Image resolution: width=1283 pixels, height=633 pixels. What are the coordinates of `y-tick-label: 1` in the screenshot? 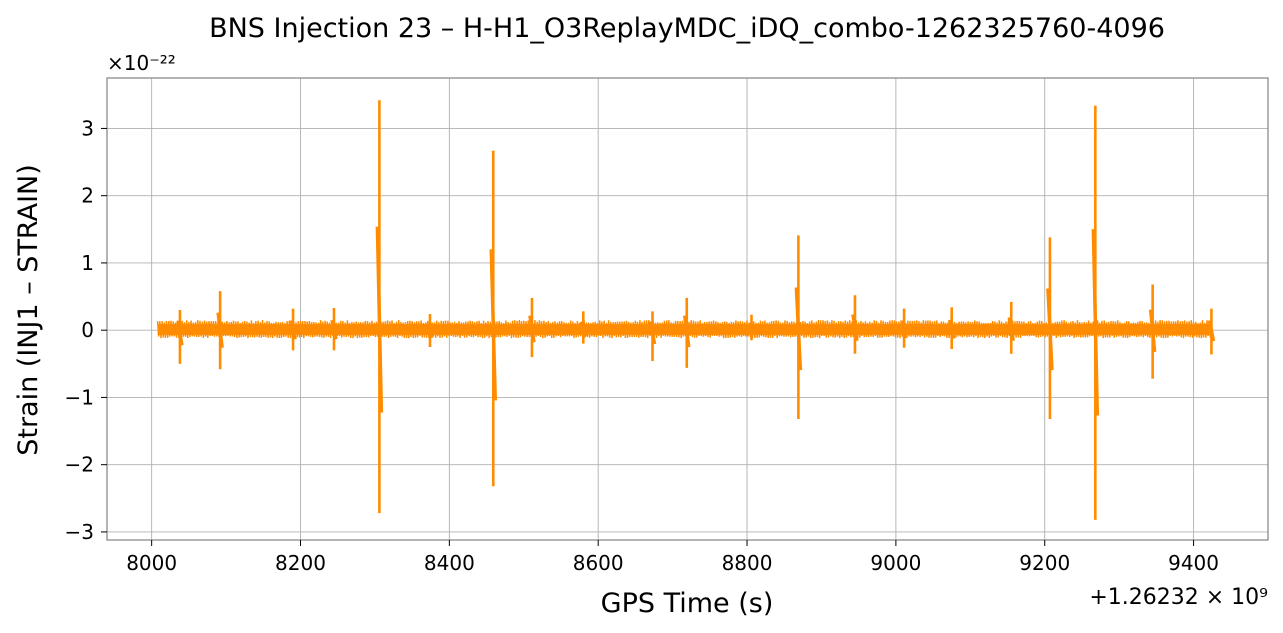 It's located at (87, 263).